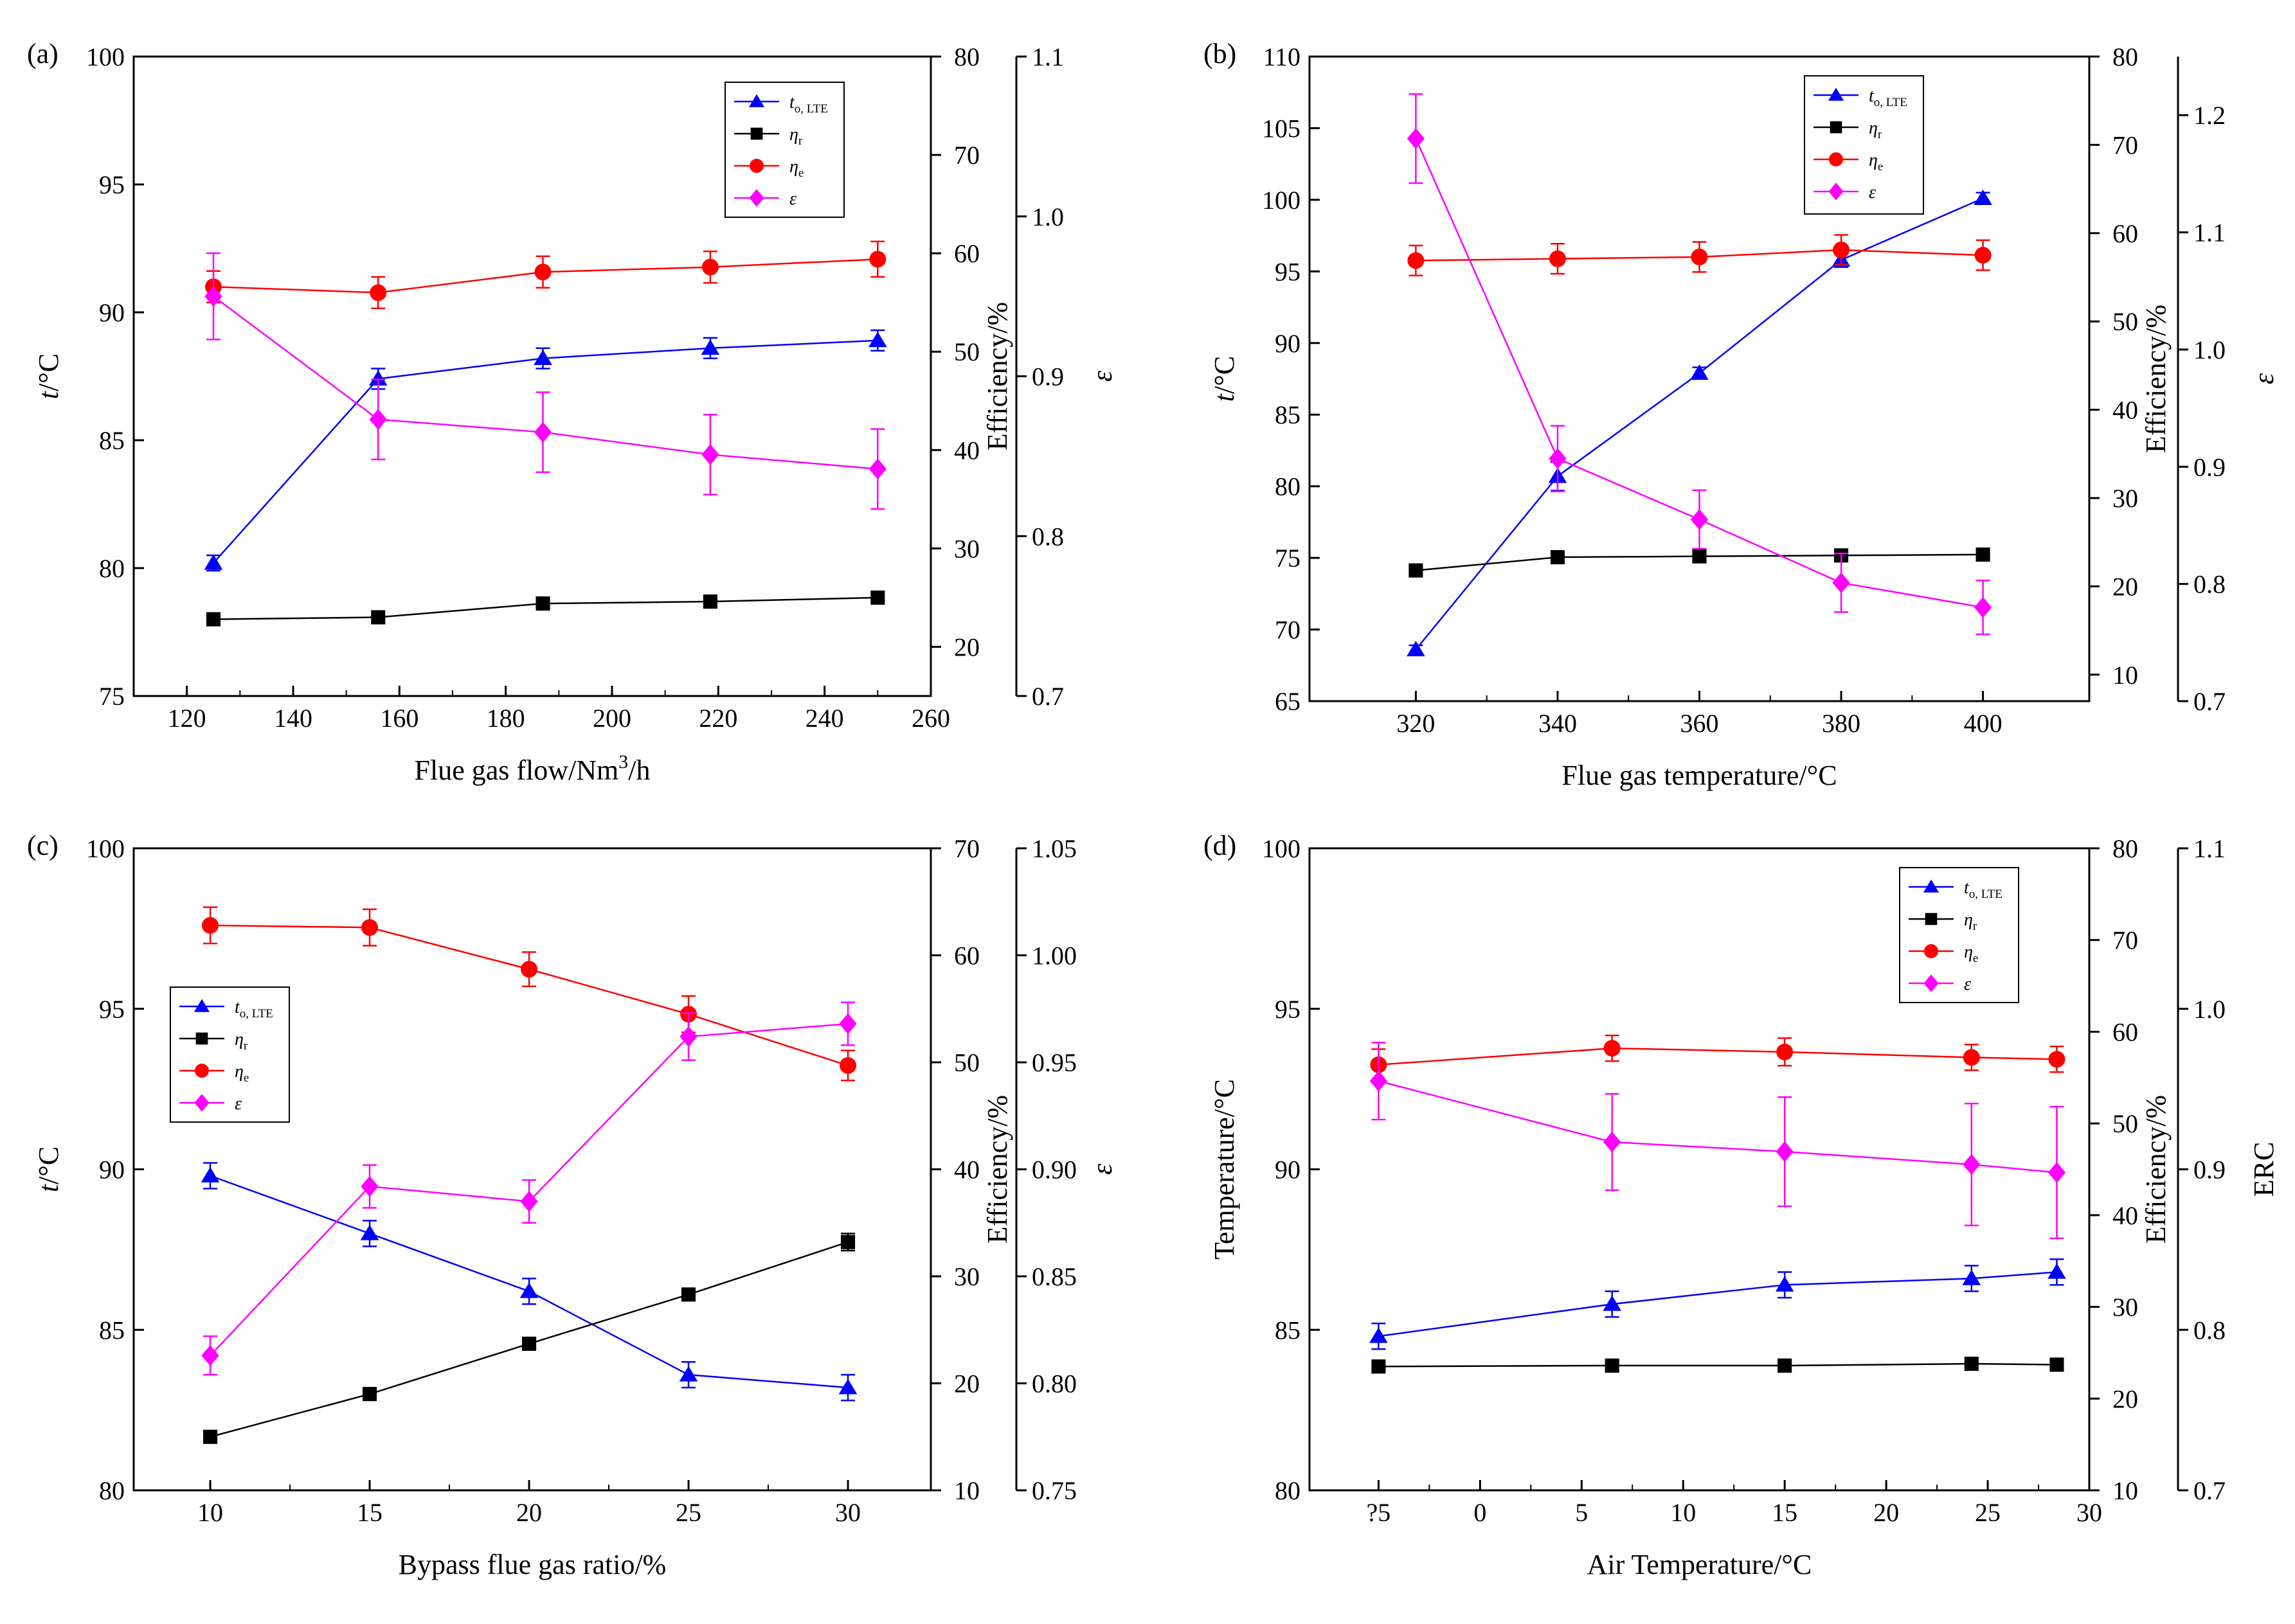 This screenshot has height=1624, width=2295. What do you see at coordinates (1054, 848) in the screenshot?
I see `y3-tick-label: 1.05` at bounding box center [1054, 848].